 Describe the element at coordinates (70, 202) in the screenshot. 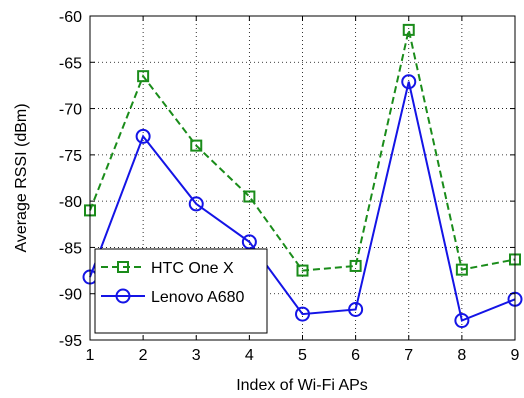

I see `y-tick-label: -80` at that location.